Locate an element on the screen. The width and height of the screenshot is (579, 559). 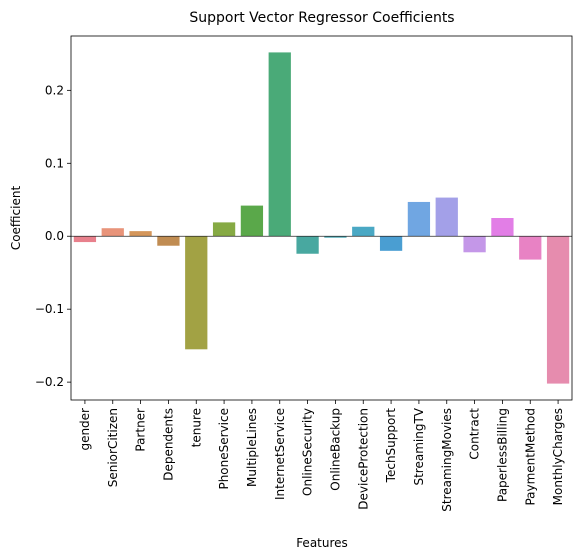
x-tick-label: StreamingTV is located at coordinates (419, 446).